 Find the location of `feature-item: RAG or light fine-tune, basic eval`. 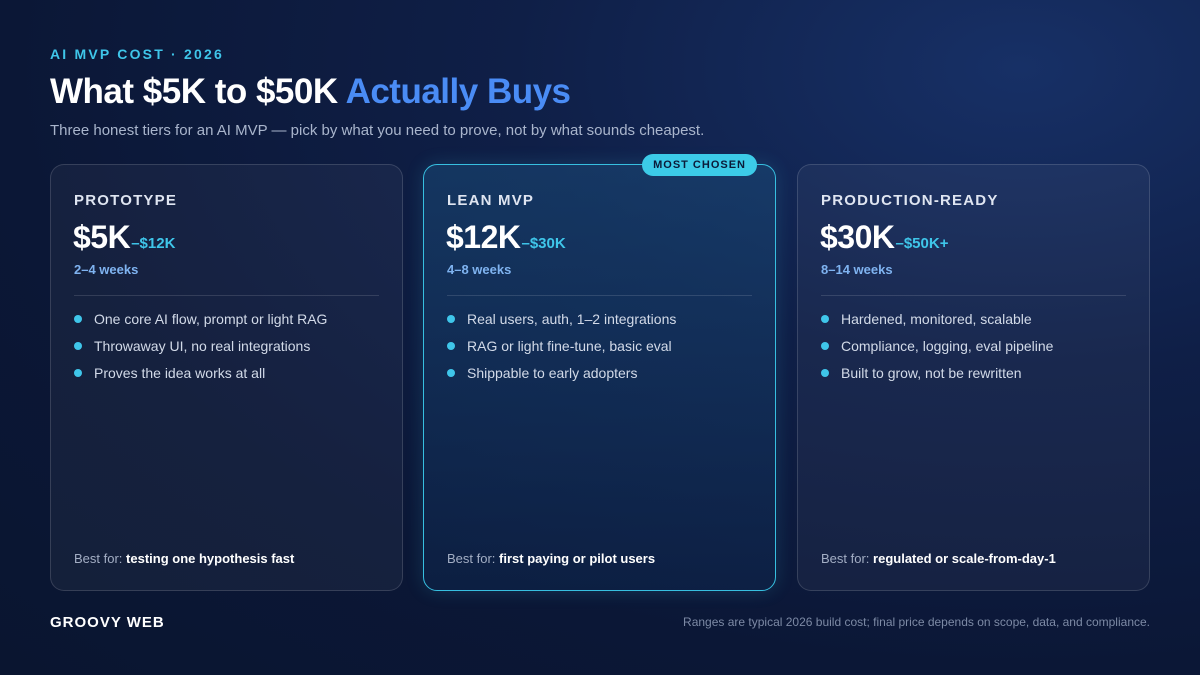

feature-item: RAG or light fine-tune, basic eval is located at coordinates (561, 350).